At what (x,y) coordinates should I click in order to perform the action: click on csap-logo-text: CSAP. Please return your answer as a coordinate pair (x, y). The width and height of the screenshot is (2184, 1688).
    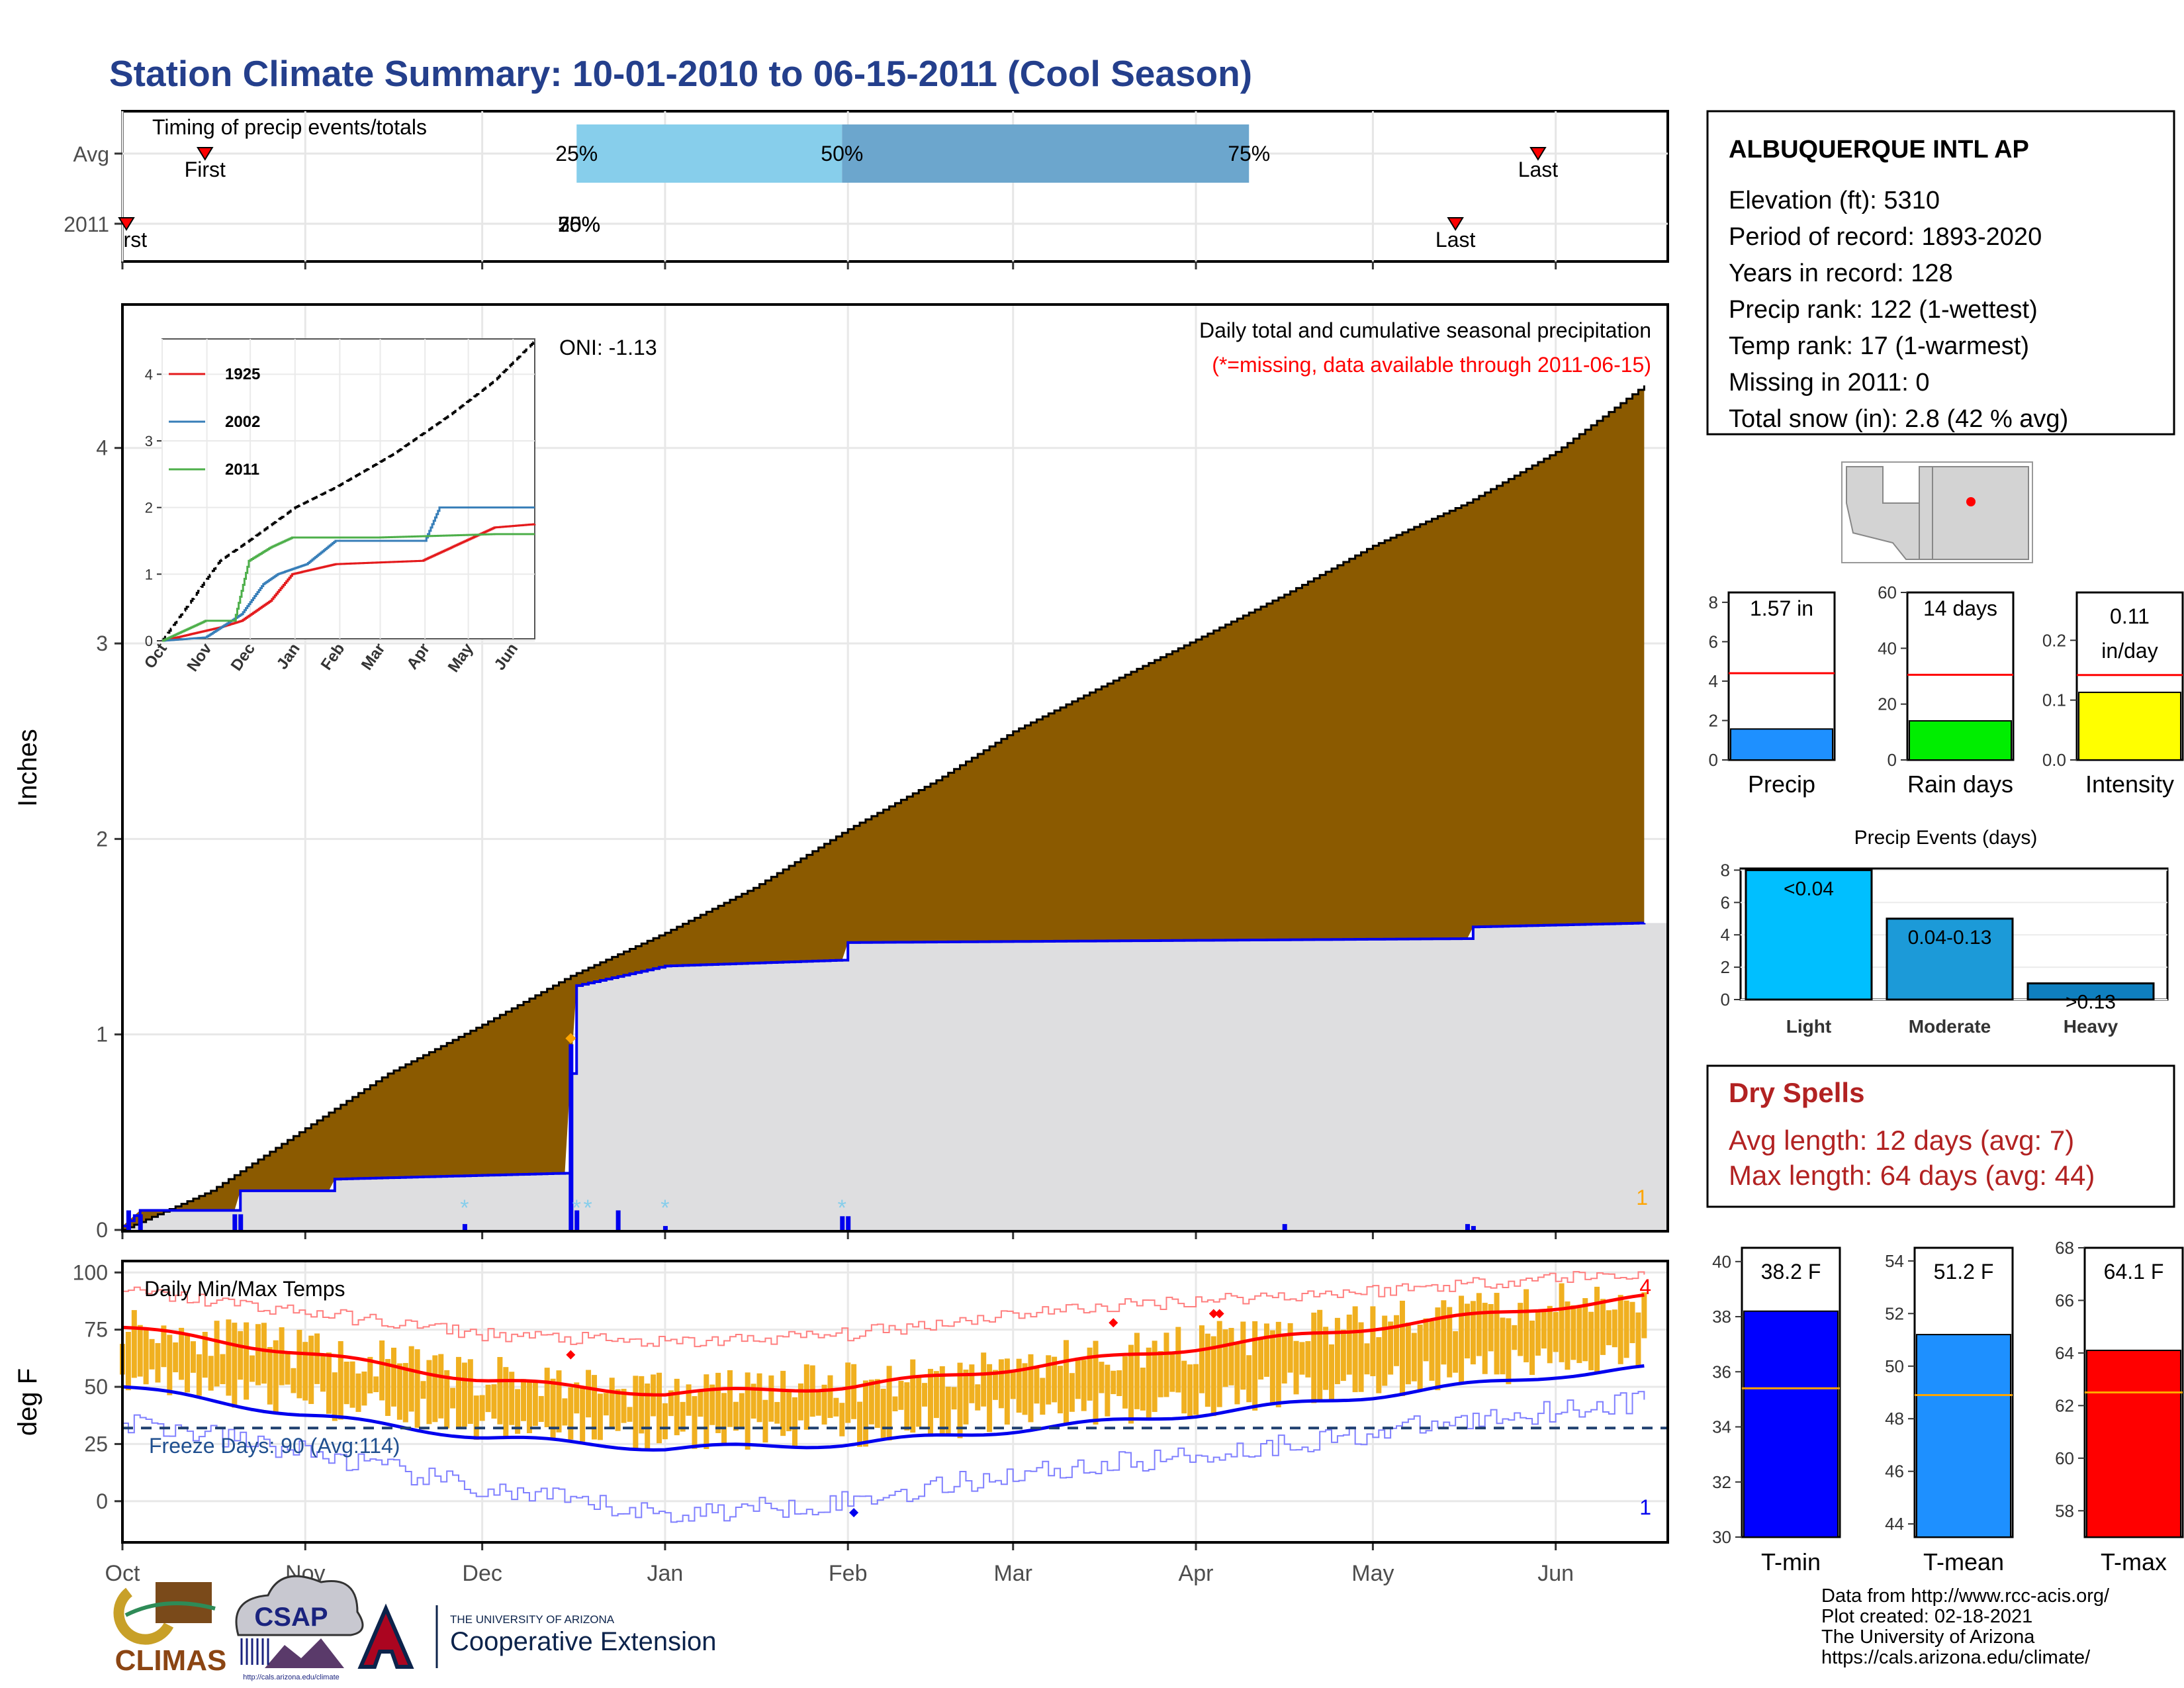
    Looking at the image, I should click on (291, 1617).